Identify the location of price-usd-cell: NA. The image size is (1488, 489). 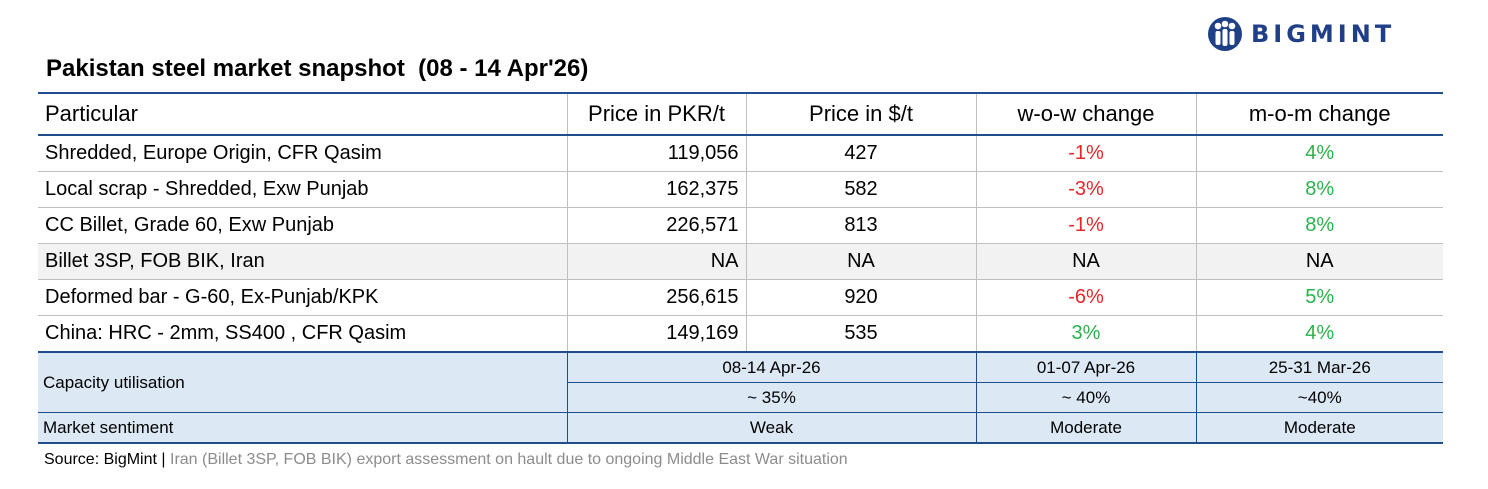
(861, 261).